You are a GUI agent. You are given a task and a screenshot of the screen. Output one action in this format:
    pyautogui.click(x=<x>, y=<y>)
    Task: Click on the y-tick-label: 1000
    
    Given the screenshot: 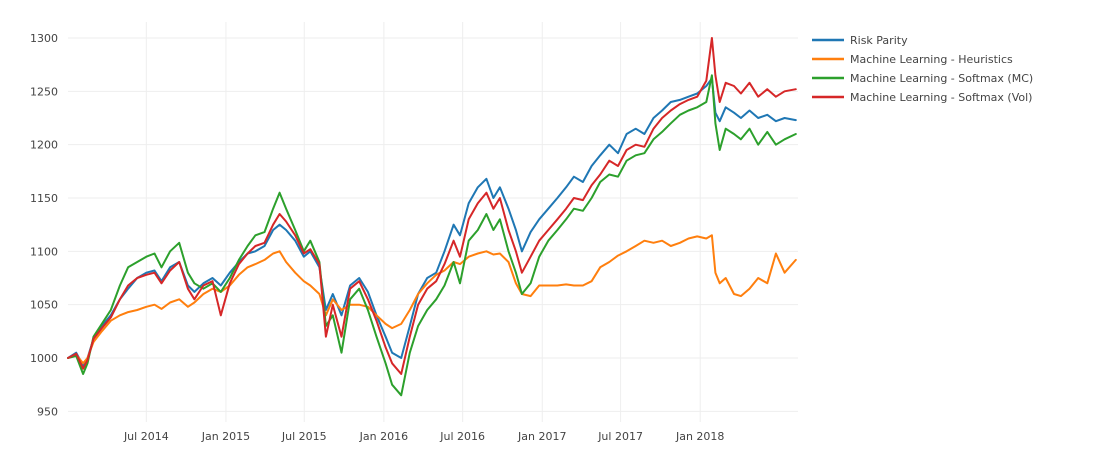 What is the action you would take?
    pyautogui.click(x=44, y=358)
    